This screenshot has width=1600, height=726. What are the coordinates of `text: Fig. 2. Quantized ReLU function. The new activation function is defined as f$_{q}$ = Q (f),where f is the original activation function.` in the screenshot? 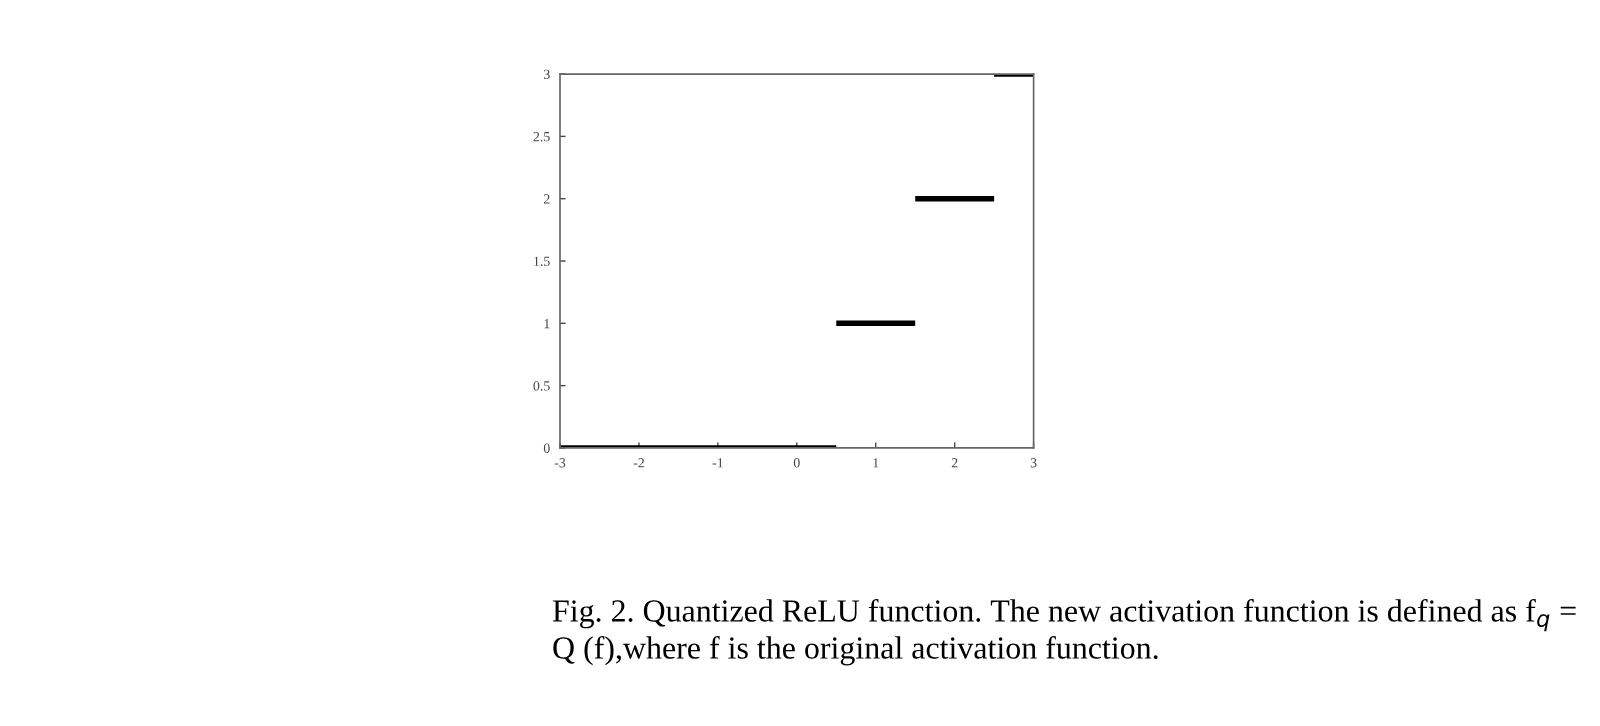 It's located at (1064, 632).